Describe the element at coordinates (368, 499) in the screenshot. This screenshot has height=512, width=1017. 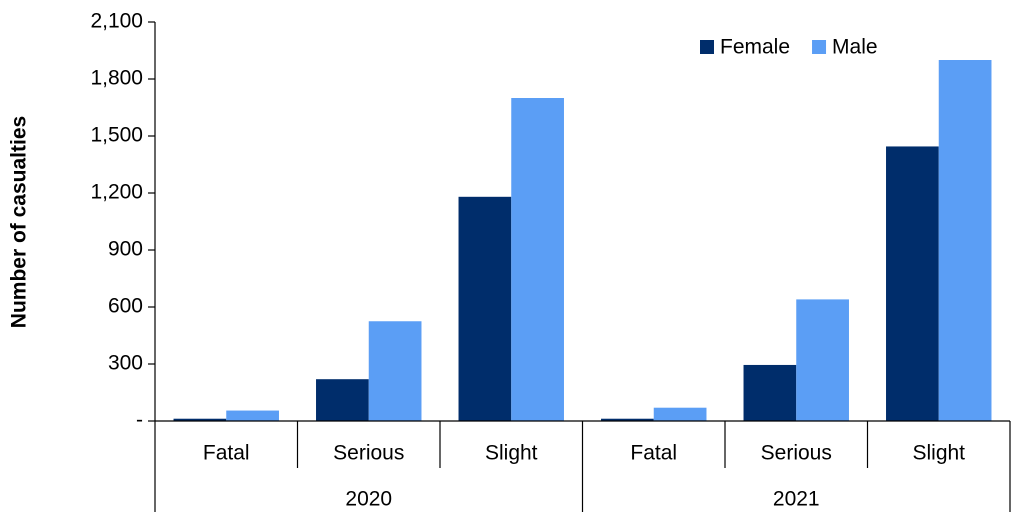
I see `group-label: 2020` at that location.